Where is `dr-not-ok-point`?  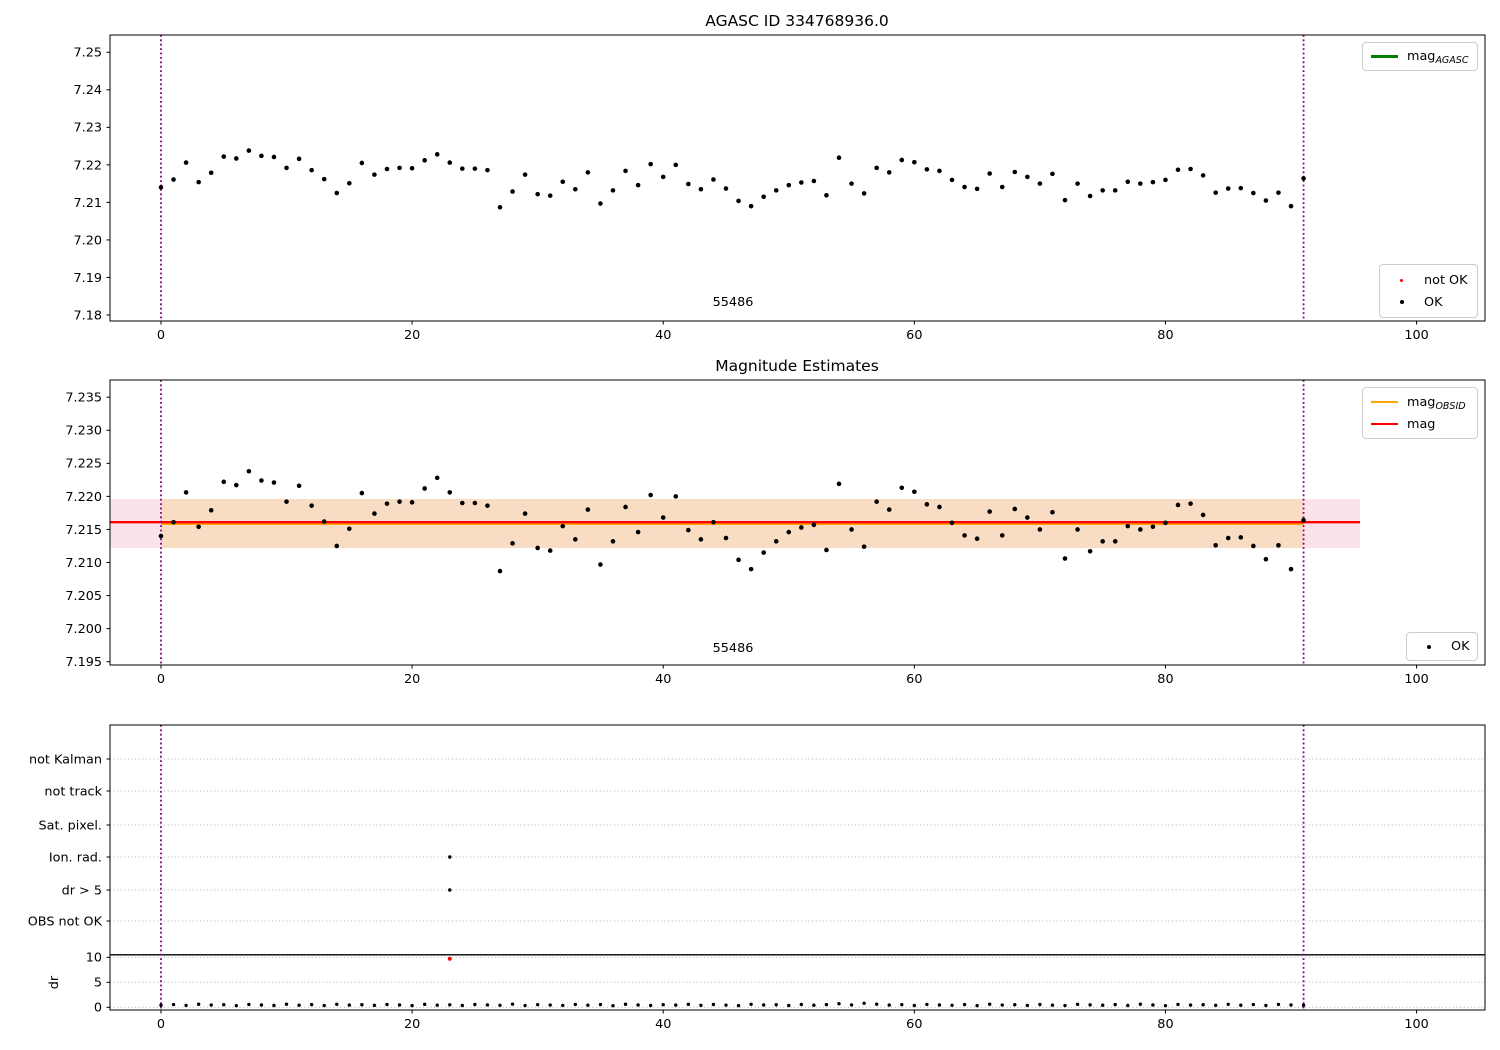 dr-not-ok-point is located at coordinates (449, 958).